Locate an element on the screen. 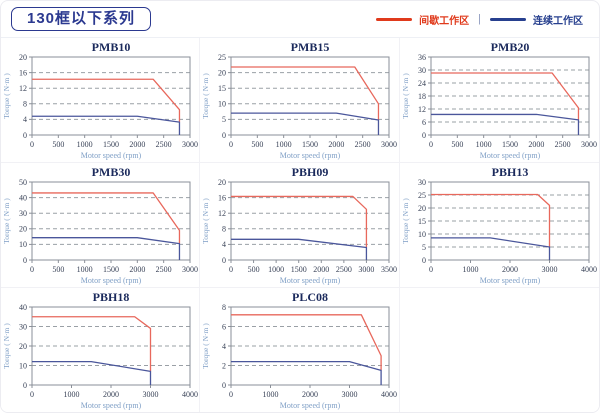  legend-label-continuous: 连续工作区 is located at coordinates (558, 21).